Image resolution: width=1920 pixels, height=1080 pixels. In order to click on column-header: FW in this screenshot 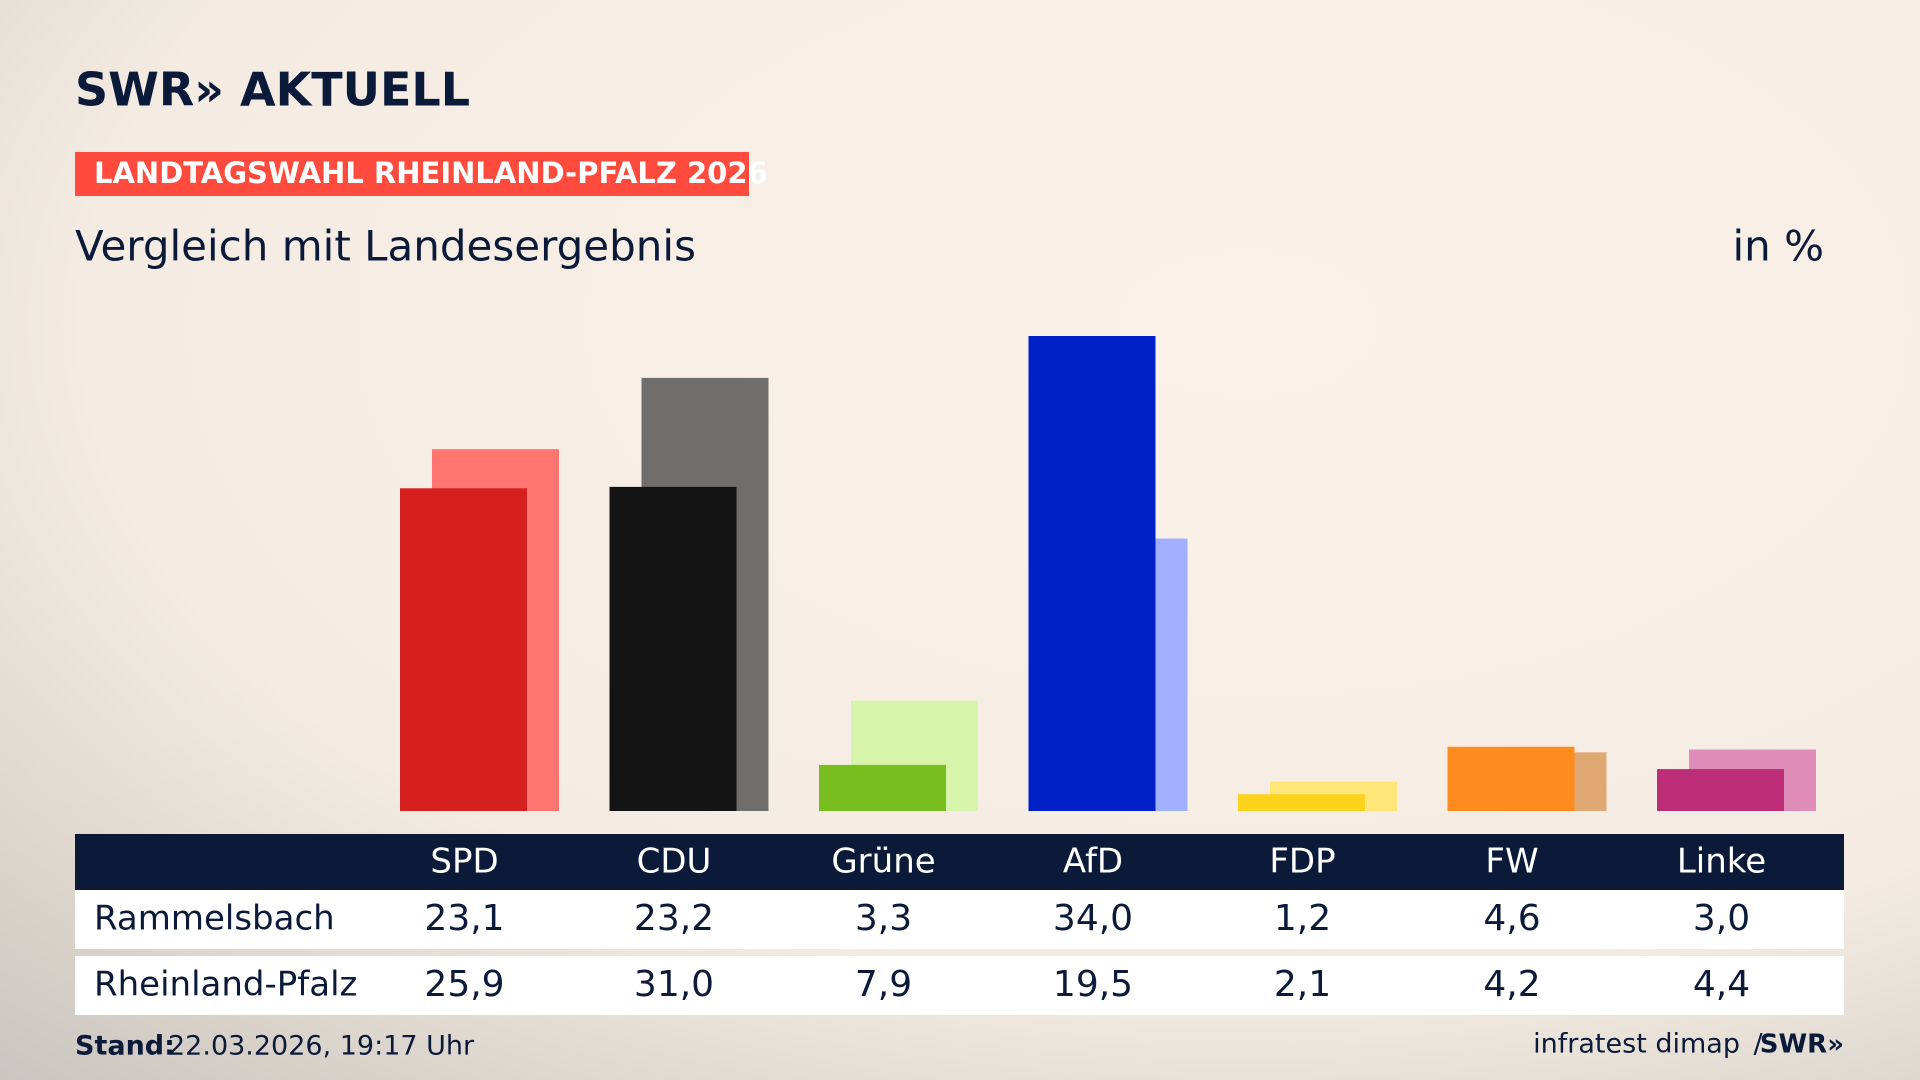, I will do `click(1511, 862)`.